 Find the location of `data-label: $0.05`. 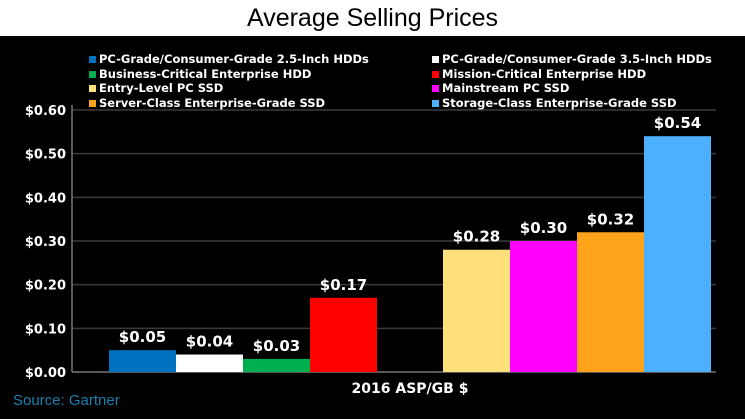

data-label: $0.05 is located at coordinates (142, 337).